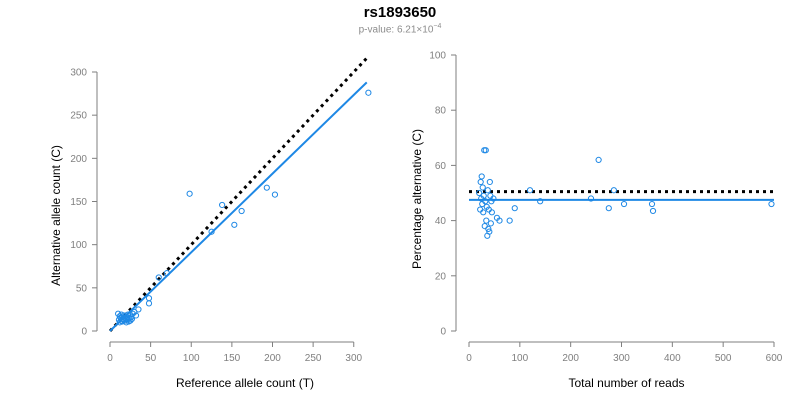  Describe the element at coordinates (441, 276) in the screenshot. I see `right-y-tick-label: 20` at that location.